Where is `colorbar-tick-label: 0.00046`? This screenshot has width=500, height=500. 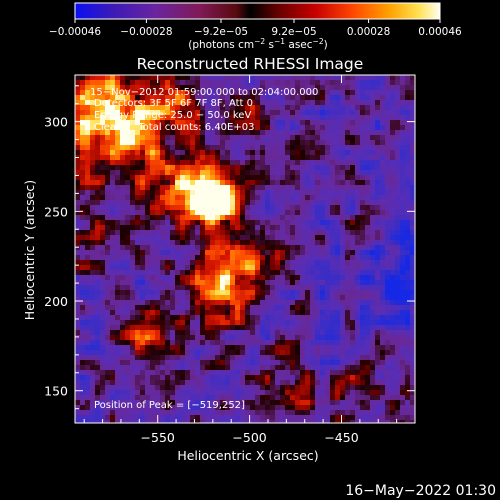 colorbar-tick-label: 0.00046 is located at coordinates (440, 32).